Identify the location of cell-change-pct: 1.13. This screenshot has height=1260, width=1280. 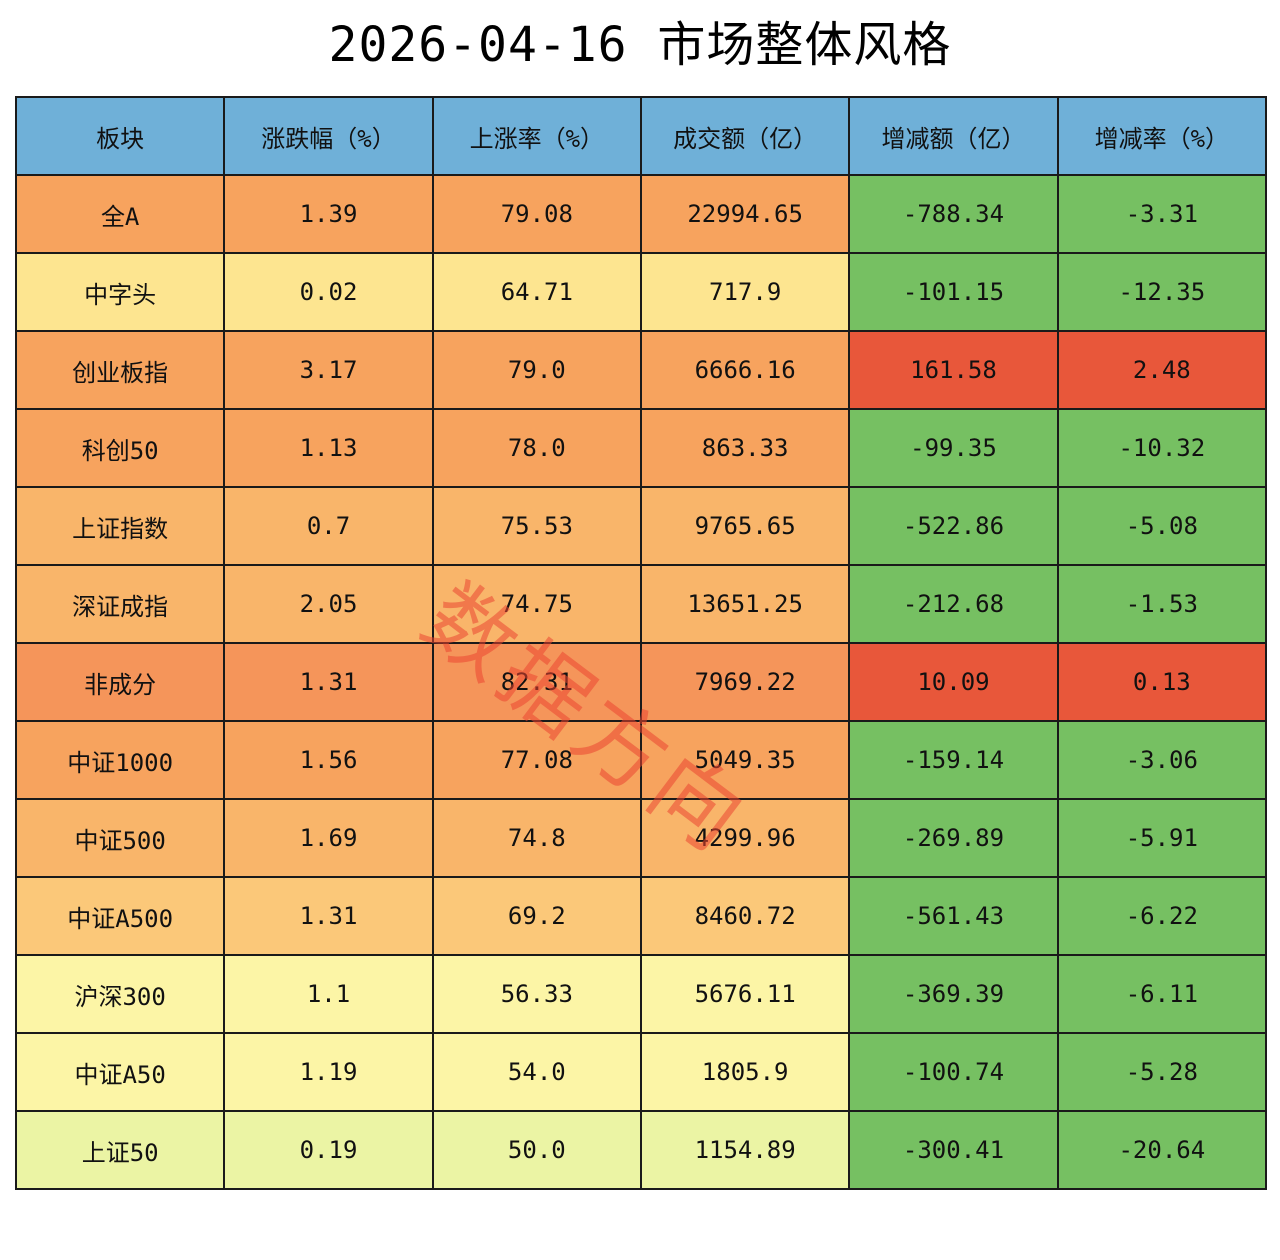
(328, 448).